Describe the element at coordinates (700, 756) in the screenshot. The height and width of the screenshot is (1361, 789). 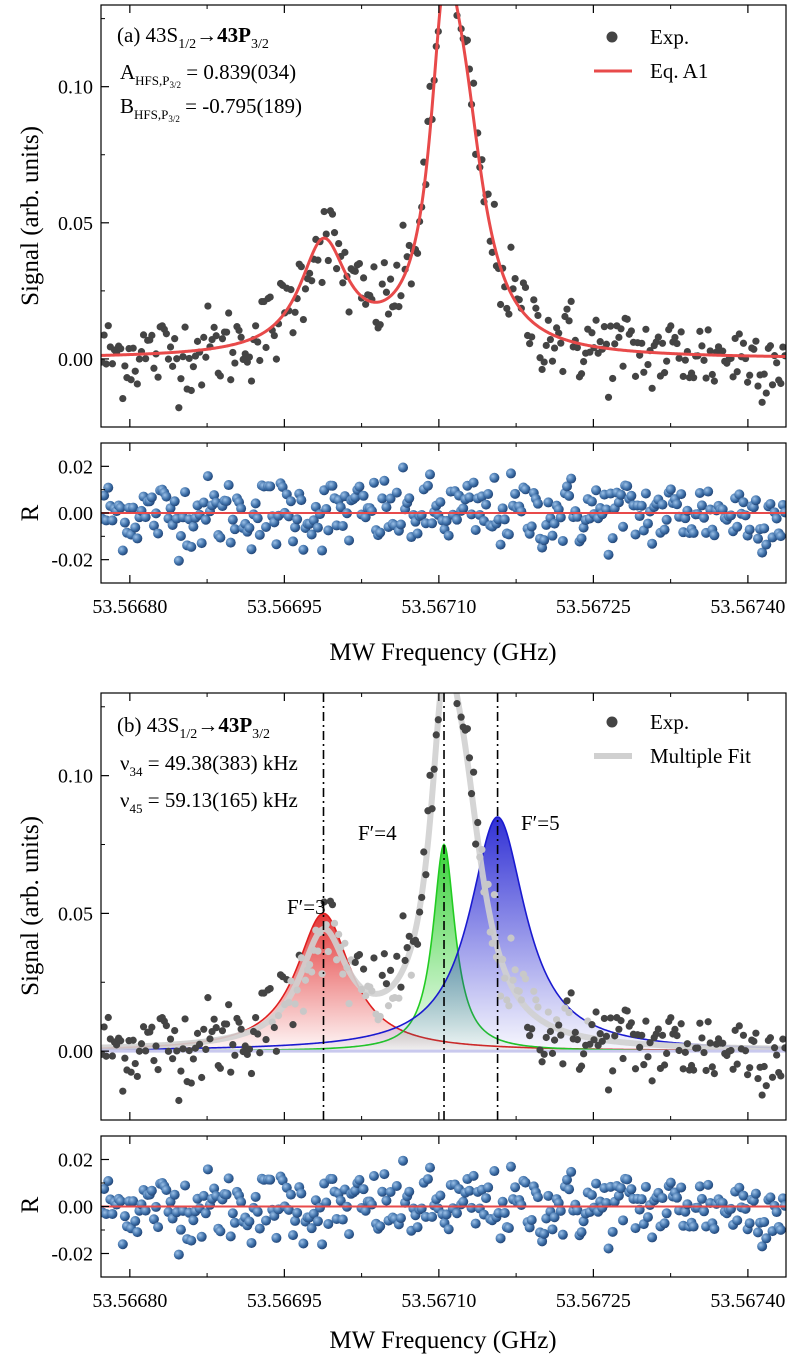
I see `legend-multifit-label: Multiple Fit` at that location.